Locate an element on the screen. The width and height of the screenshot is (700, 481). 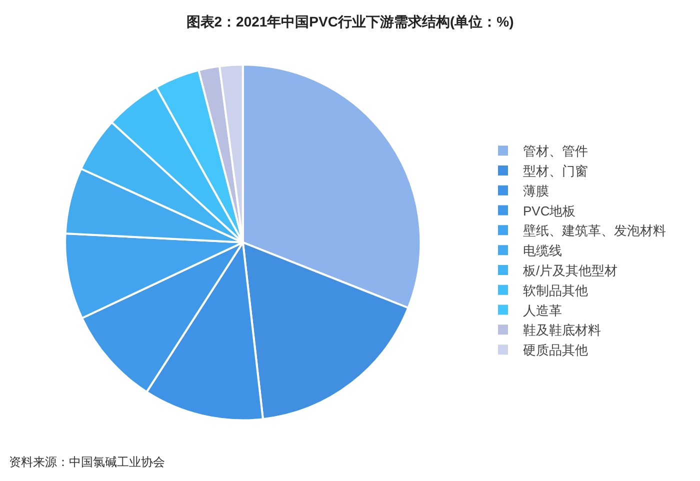
legend-label: 型材、门窗 is located at coordinates (555, 171).